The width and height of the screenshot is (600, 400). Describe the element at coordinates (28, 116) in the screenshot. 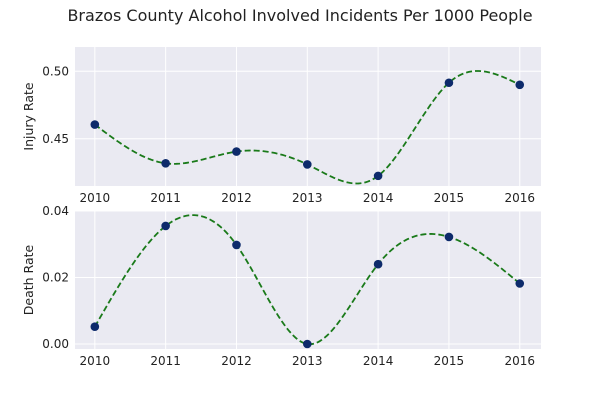

I see `y-axis-label: Injury Rate` at that location.